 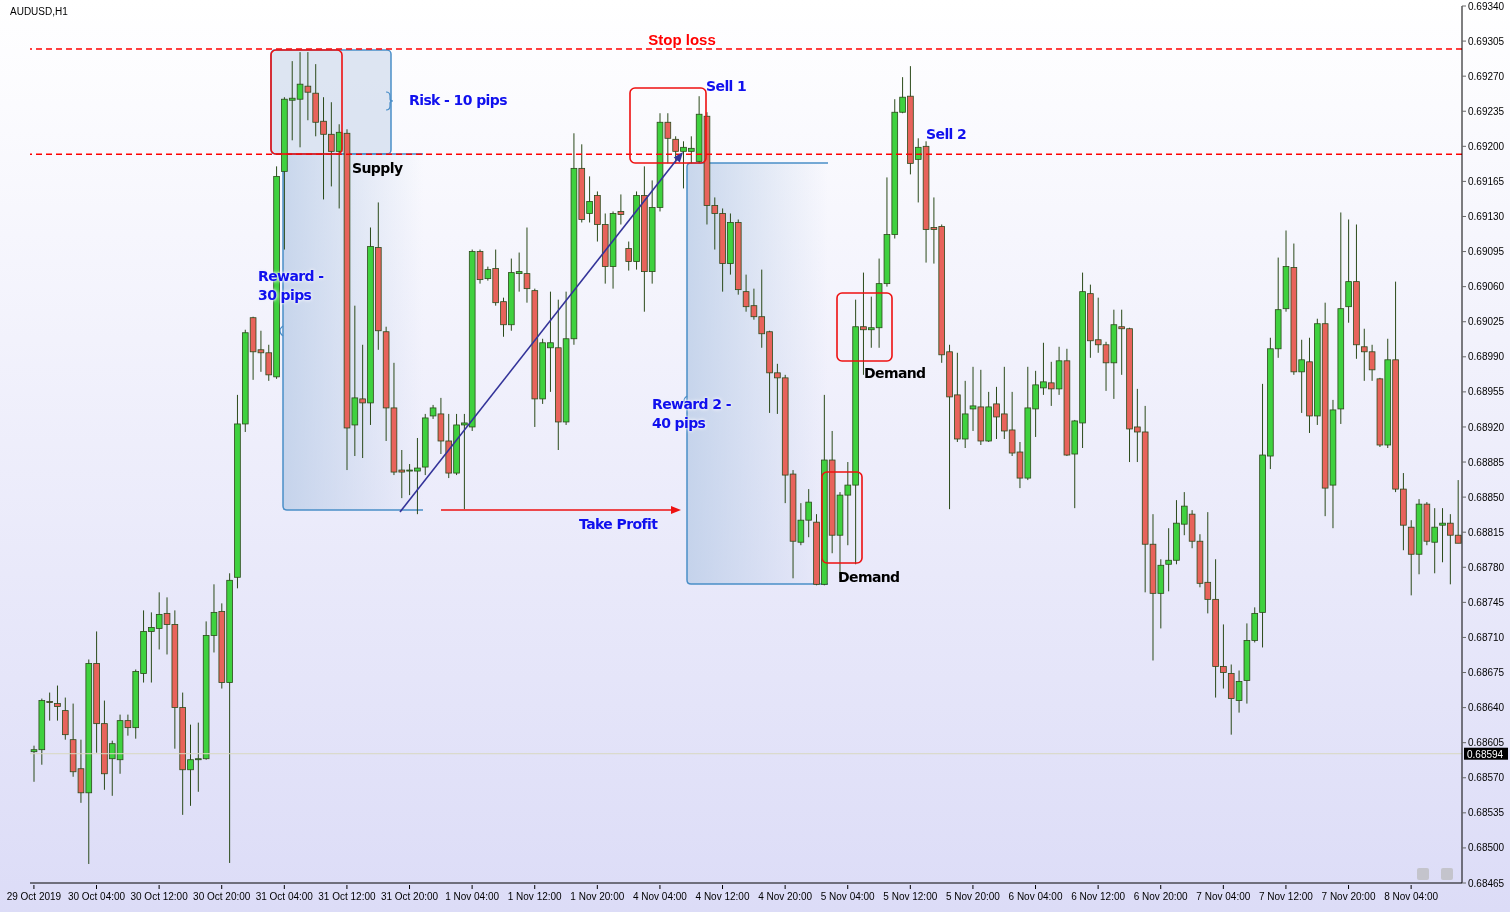 What do you see at coordinates (535, 896) in the screenshot?
I see `x-tick-label: 1 Nov 12:00` at bounding box center [535, 896].